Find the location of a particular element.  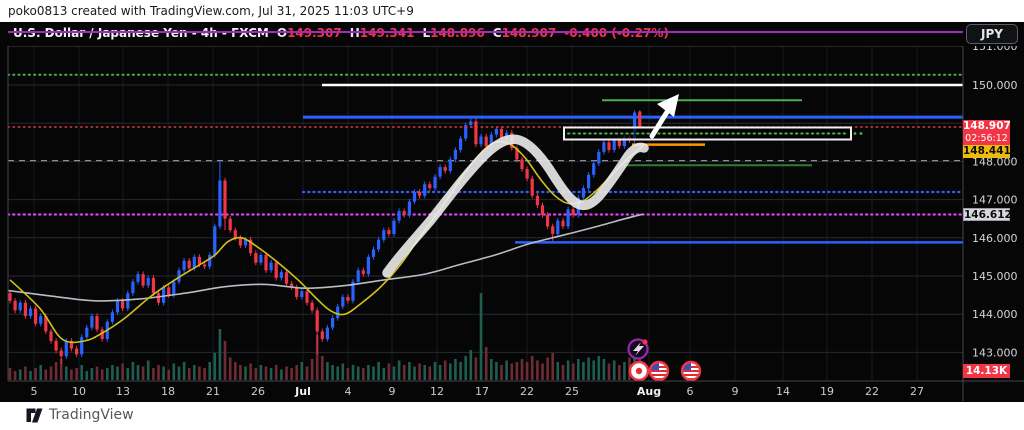

time-axis-label: 10 is located at coordinates (79, 391).